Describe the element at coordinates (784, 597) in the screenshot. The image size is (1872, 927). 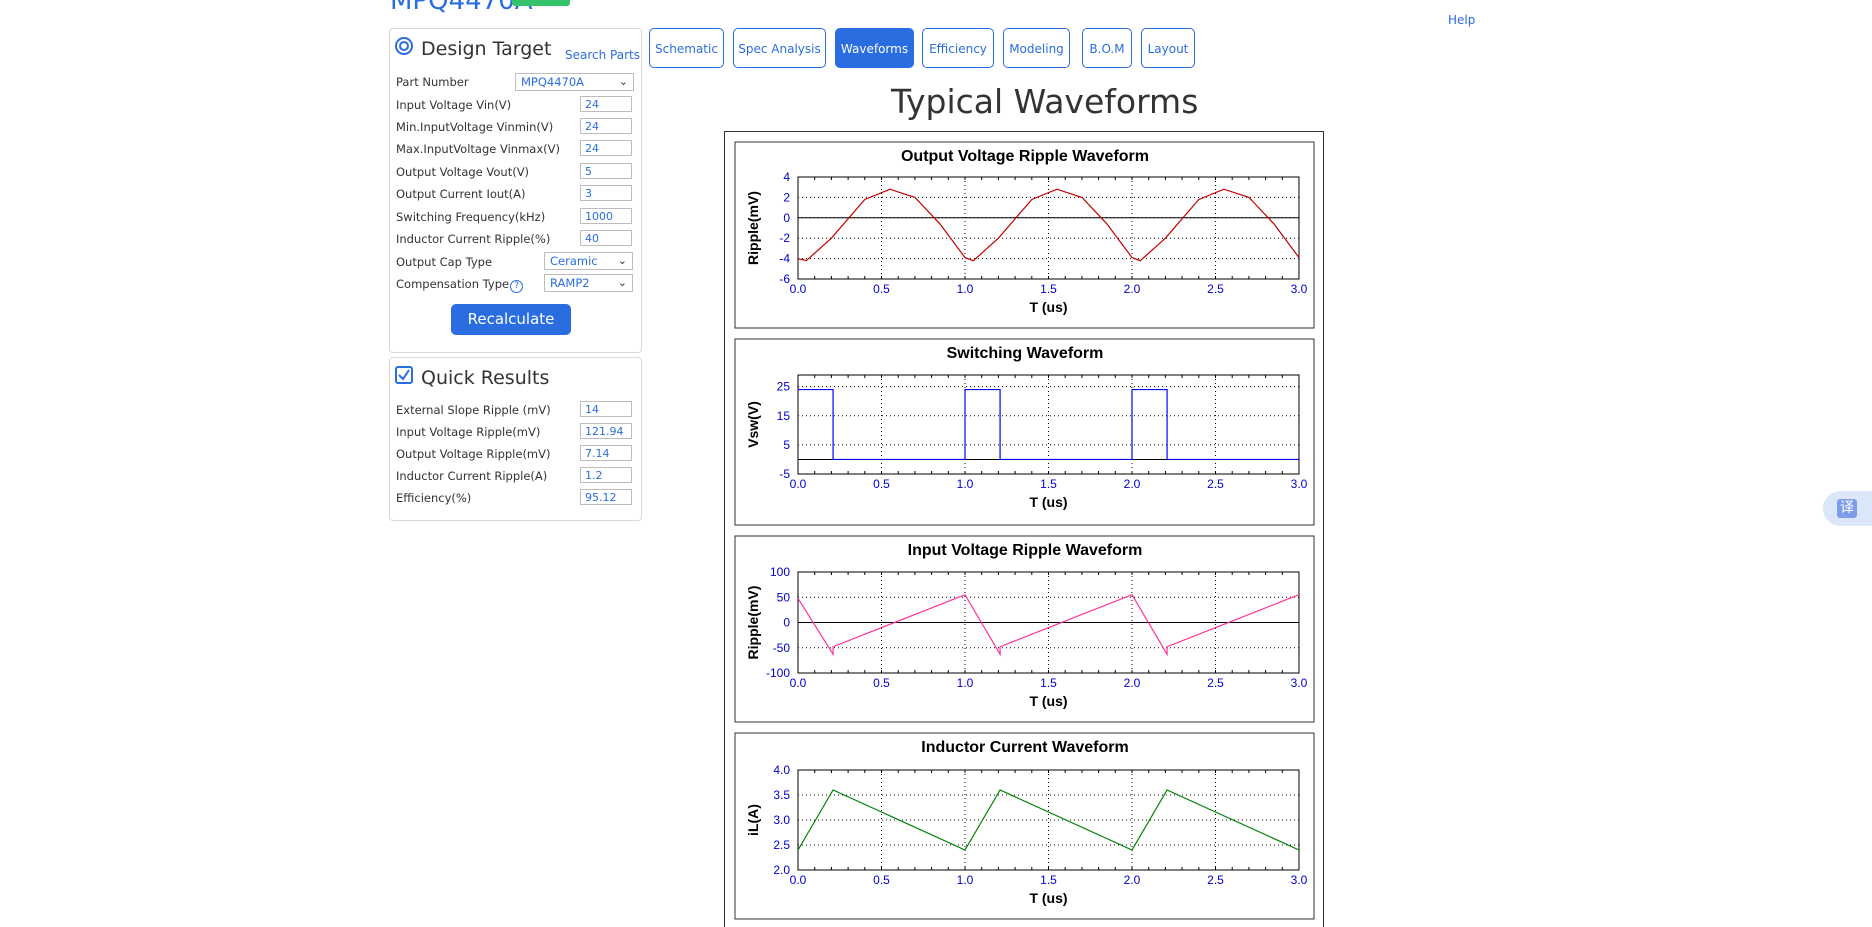
I see `y-tick-label: 50` at that location.